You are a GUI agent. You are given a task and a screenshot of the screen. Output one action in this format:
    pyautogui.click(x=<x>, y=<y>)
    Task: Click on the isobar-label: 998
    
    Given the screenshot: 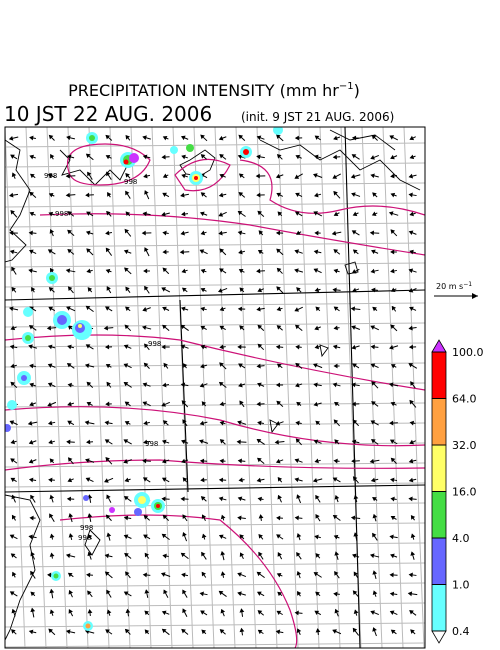 What is the action you would take?
    pyautogui.click(x=61, y=214)
    